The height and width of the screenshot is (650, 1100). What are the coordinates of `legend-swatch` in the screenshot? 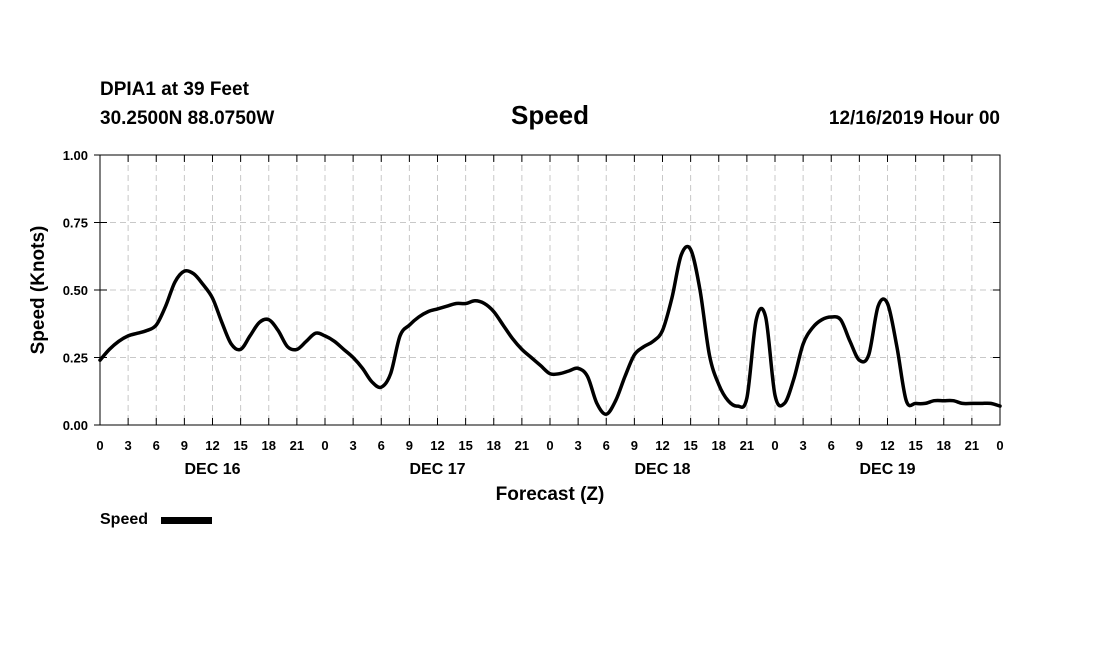 It's located at (186, 520).